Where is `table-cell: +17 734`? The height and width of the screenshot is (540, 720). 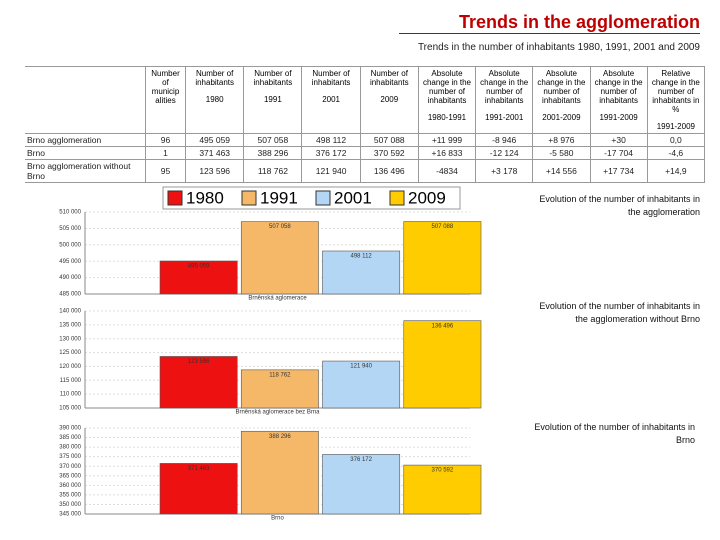
table-cell: +17 734 is located at coordinates (618, 171).